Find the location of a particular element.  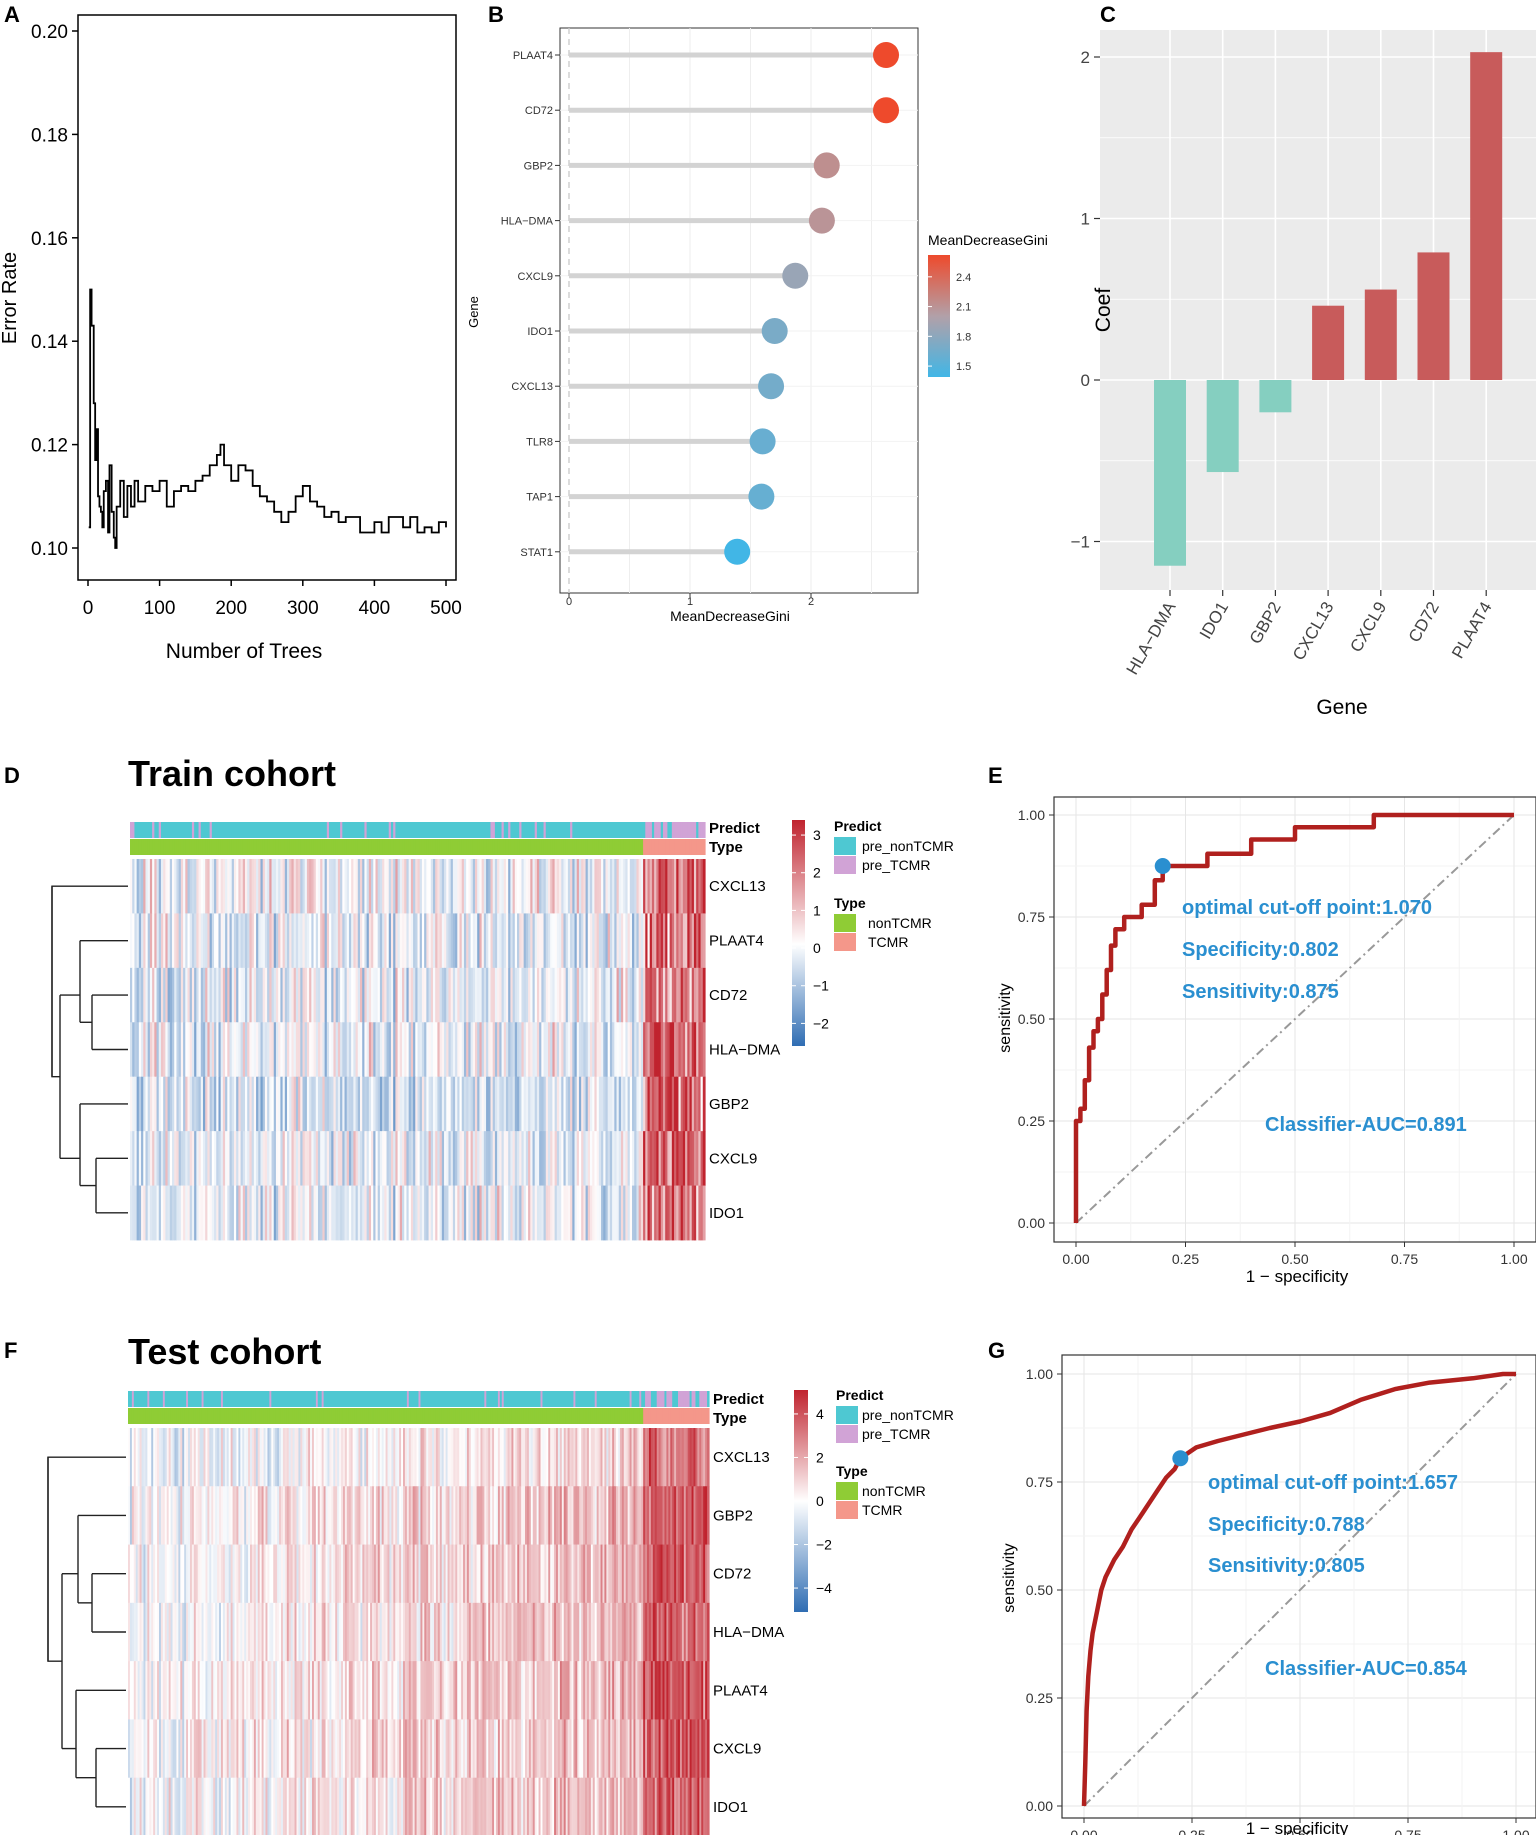

panel-c-x-label: Gene is located at coordinates (1341, 707).